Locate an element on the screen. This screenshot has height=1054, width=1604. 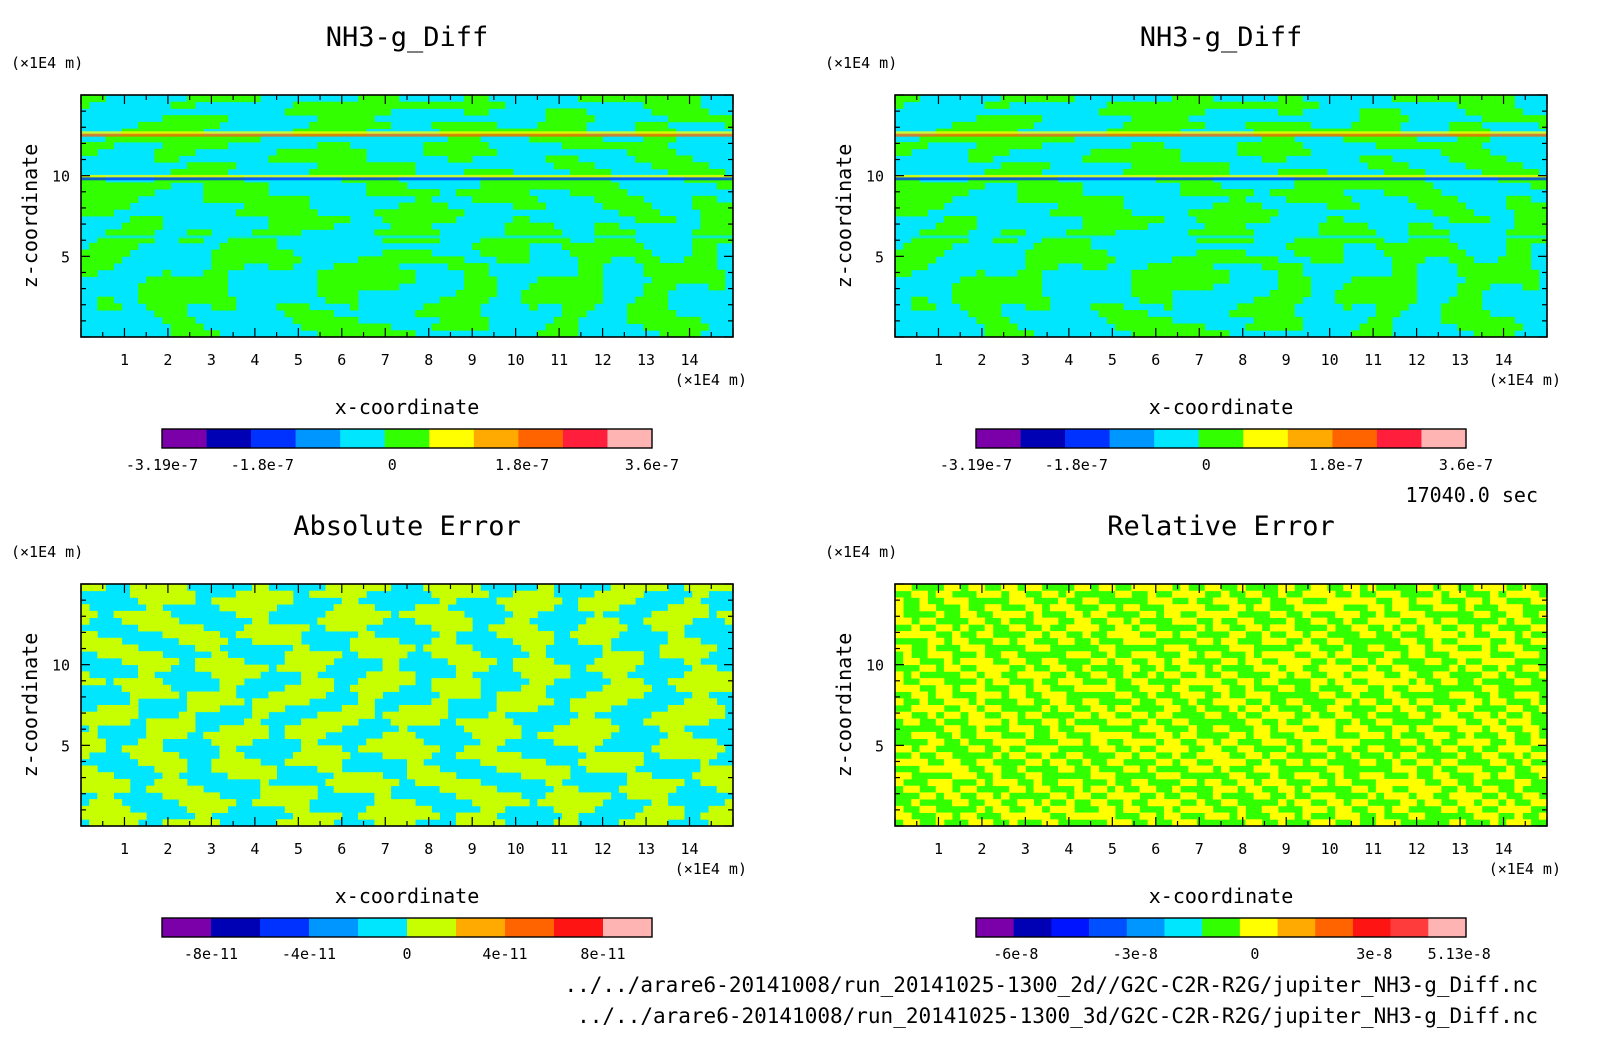
colorbar-swatch is located at coordinates (630, 438).